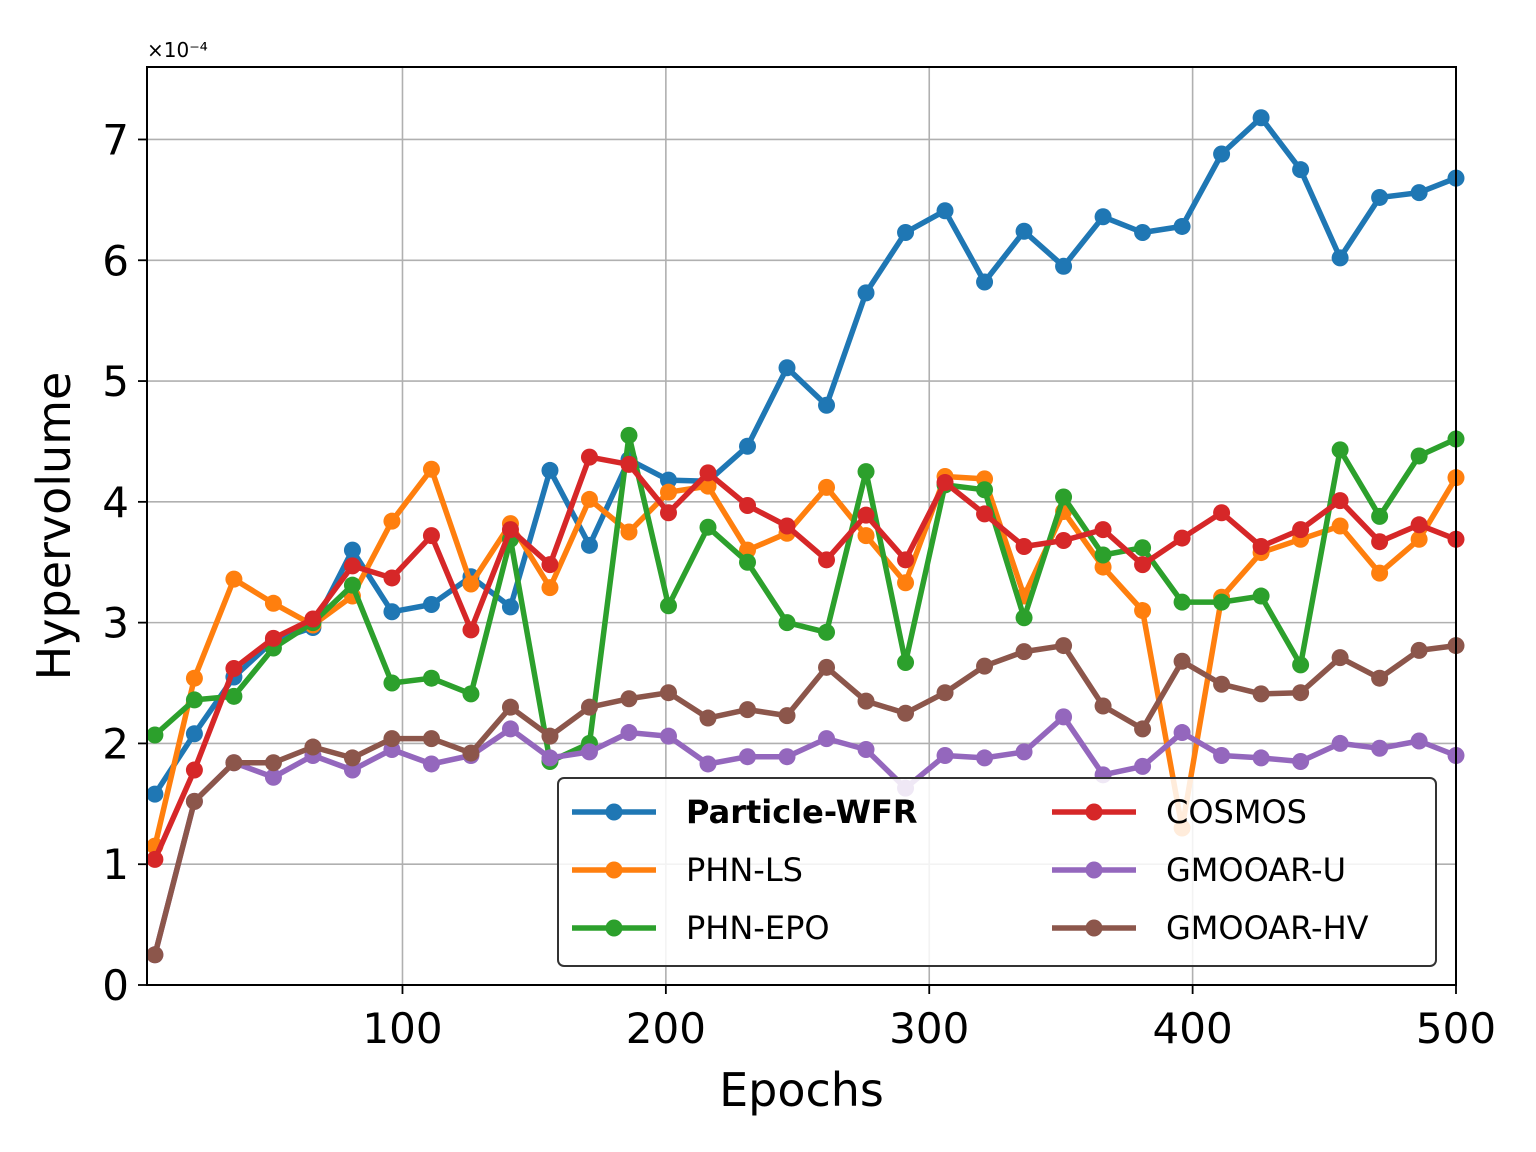  Describe the element at coordinates (1256, 870) in the screenshot. I see `legend-label: GMOOAR-U` at that location.